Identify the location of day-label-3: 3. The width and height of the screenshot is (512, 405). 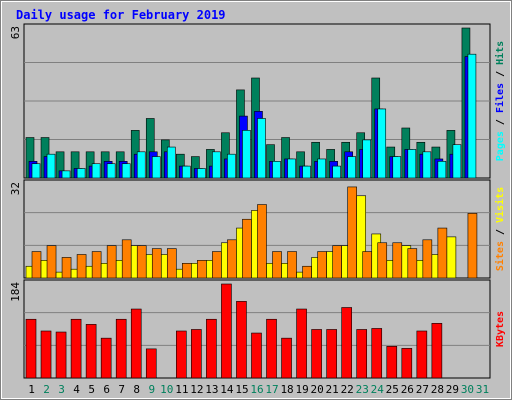
(61, 389).